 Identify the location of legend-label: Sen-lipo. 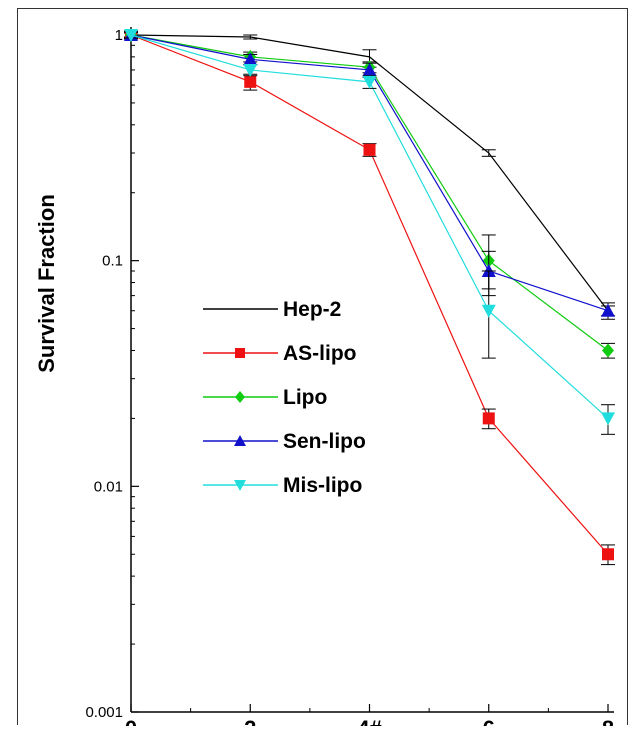
(324, 441).